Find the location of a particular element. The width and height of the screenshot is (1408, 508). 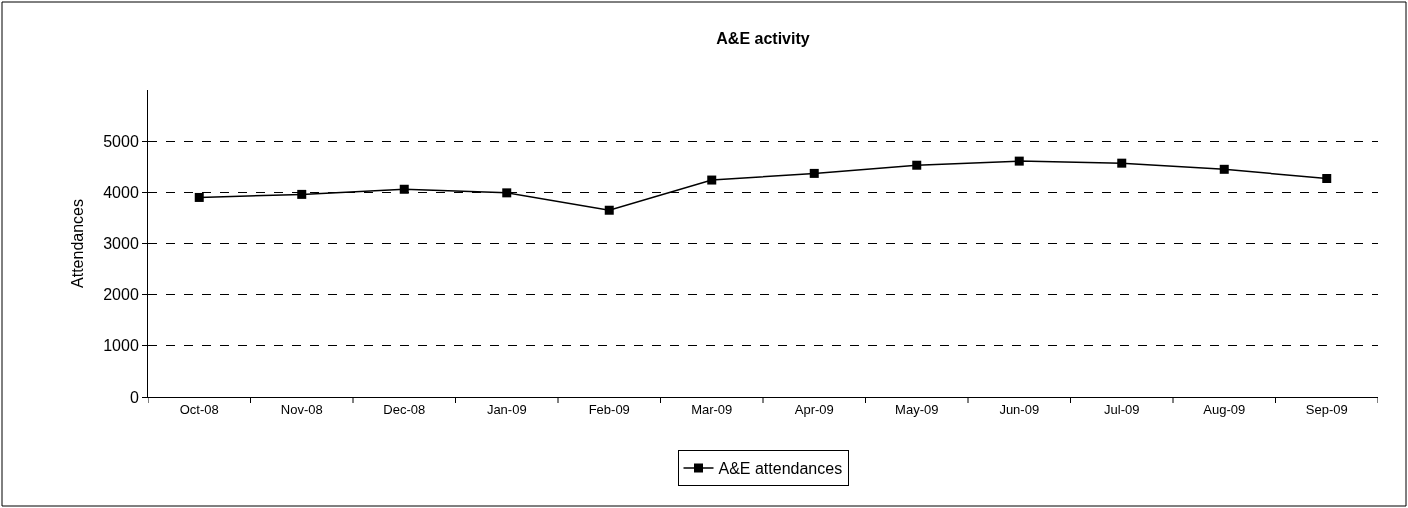

x-tick-label: Jun-09 is located at coordinates (1019, 409).